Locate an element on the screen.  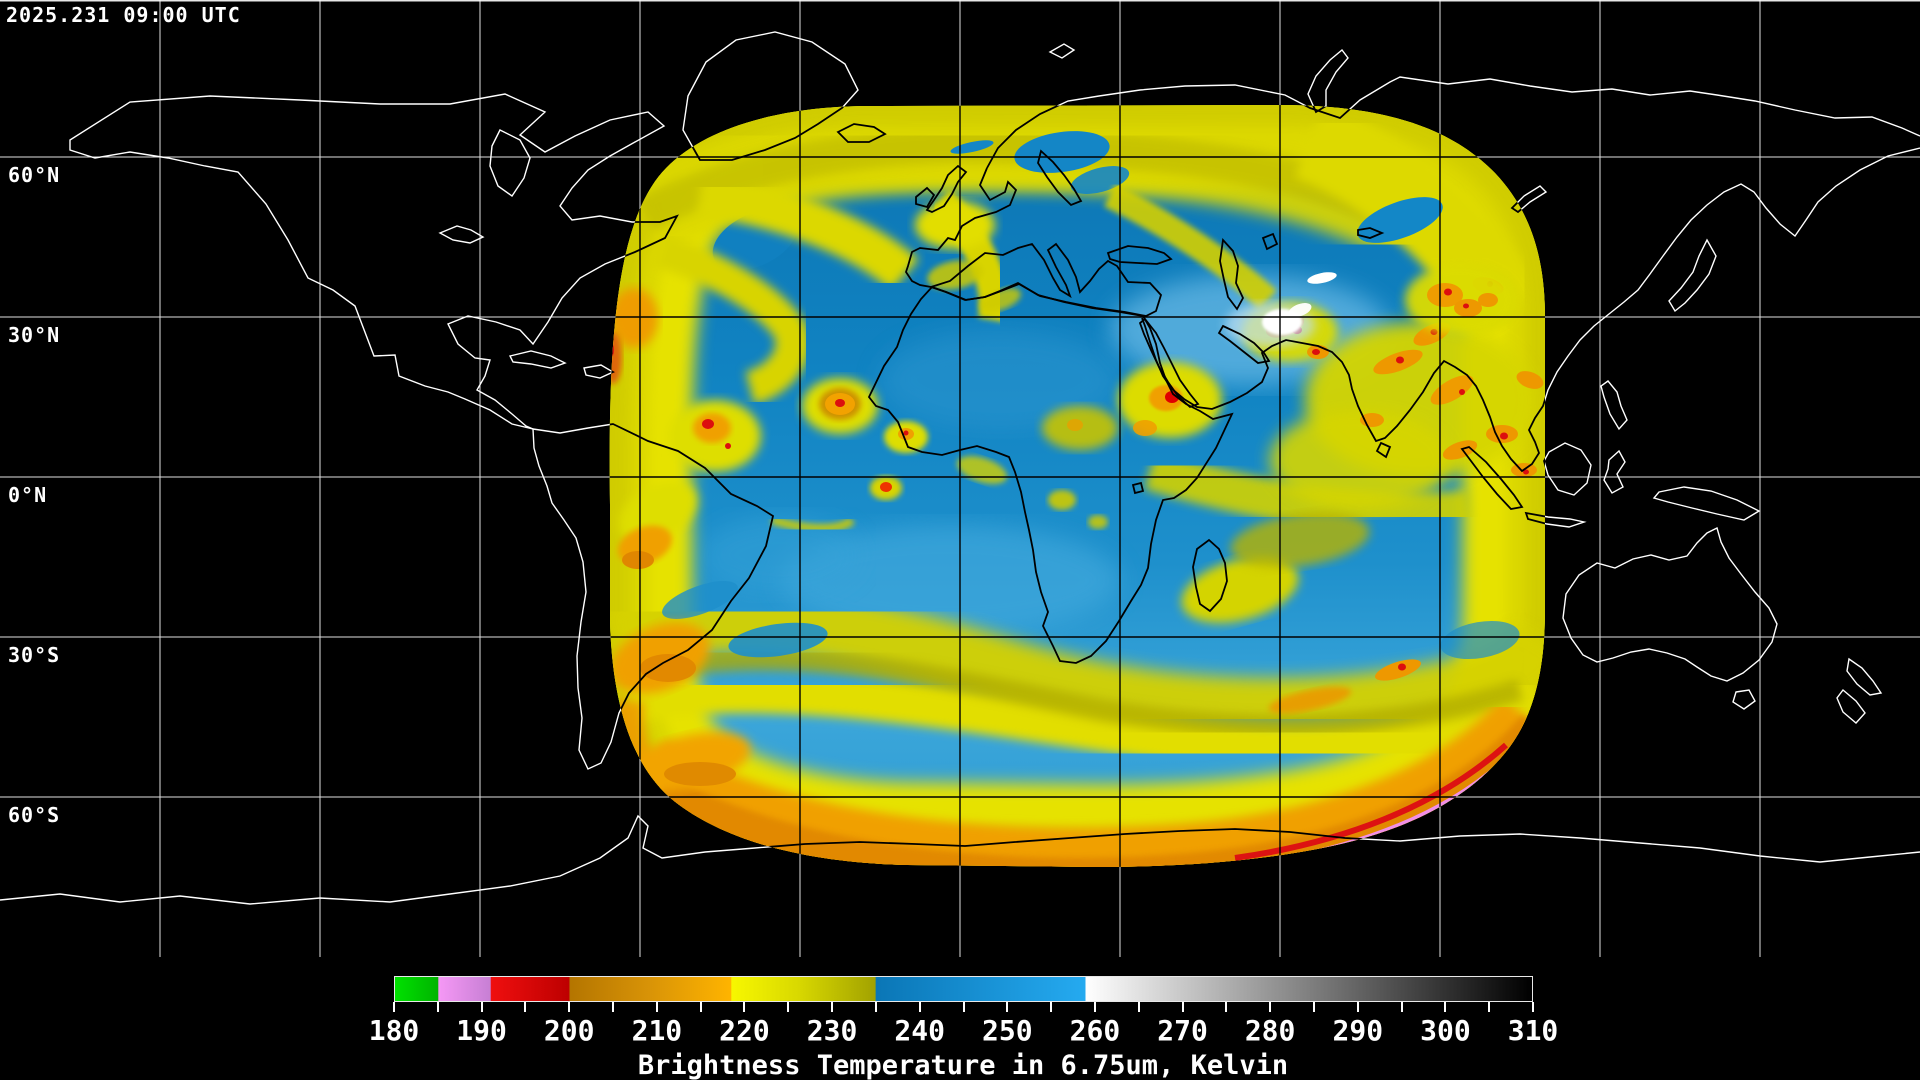
sacz-brazil-convection is located at coordinates (680, 636).